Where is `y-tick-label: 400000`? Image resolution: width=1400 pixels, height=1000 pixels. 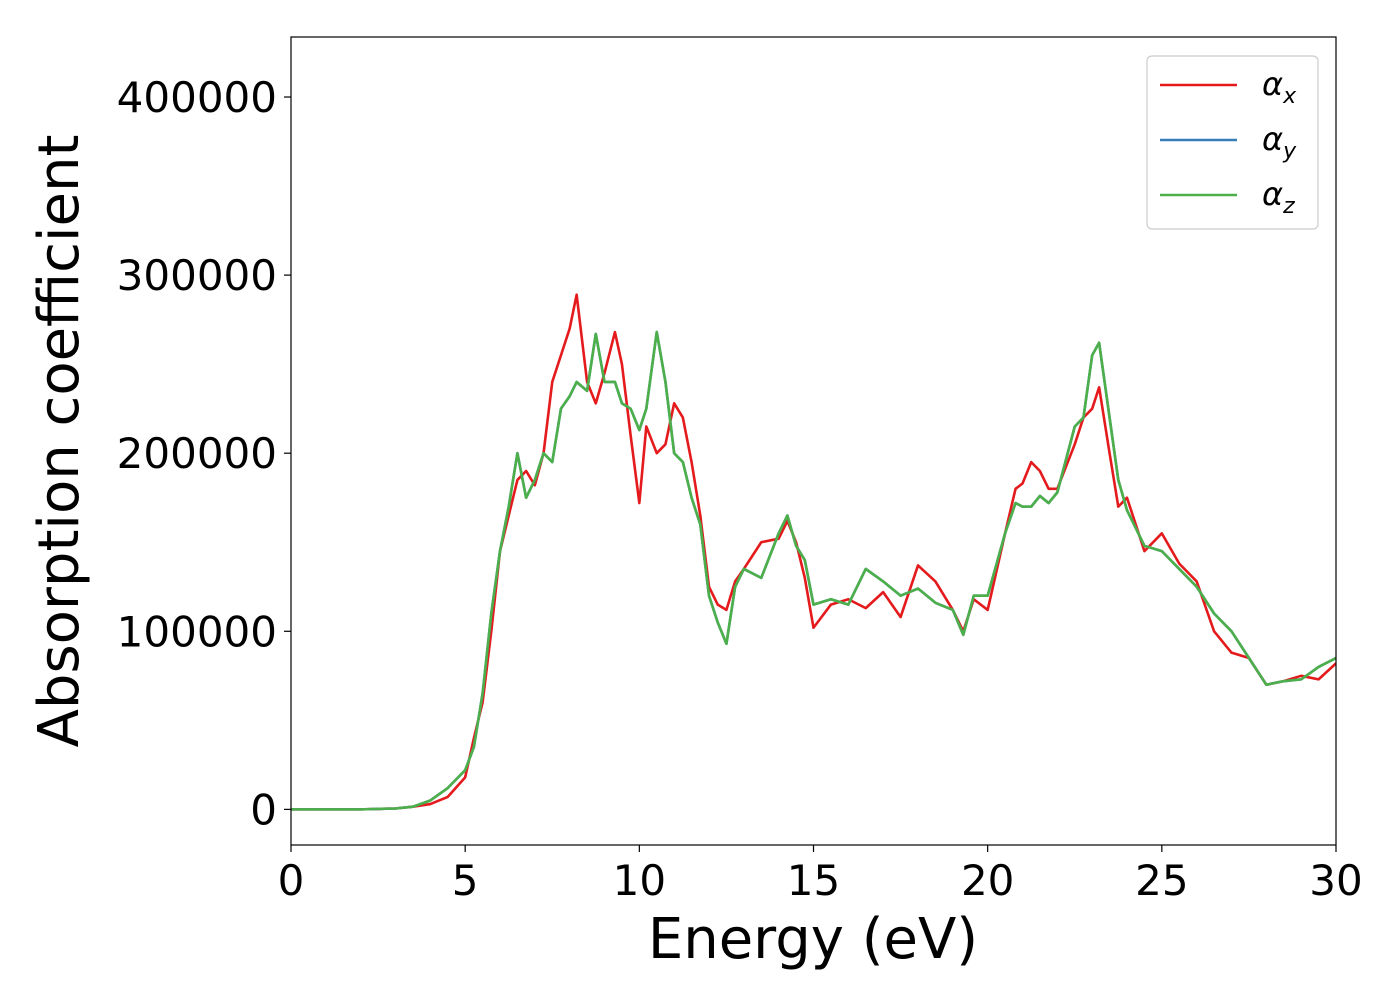
y-tick-label: 400000 is located at coordinates (197, 97).